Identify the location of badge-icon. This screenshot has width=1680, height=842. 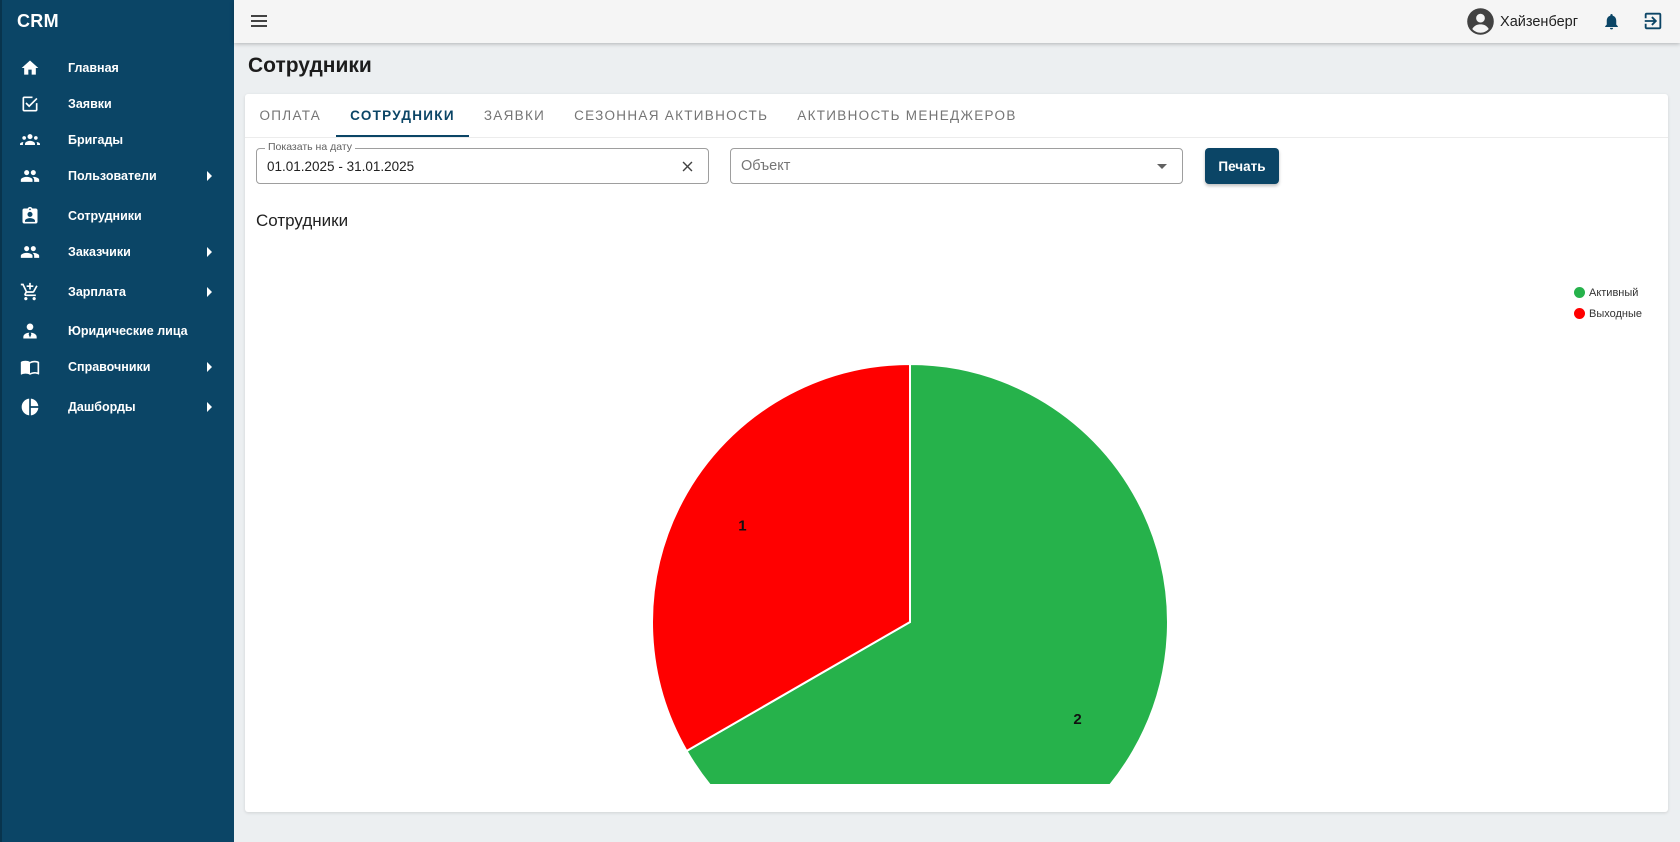
(30, 216).